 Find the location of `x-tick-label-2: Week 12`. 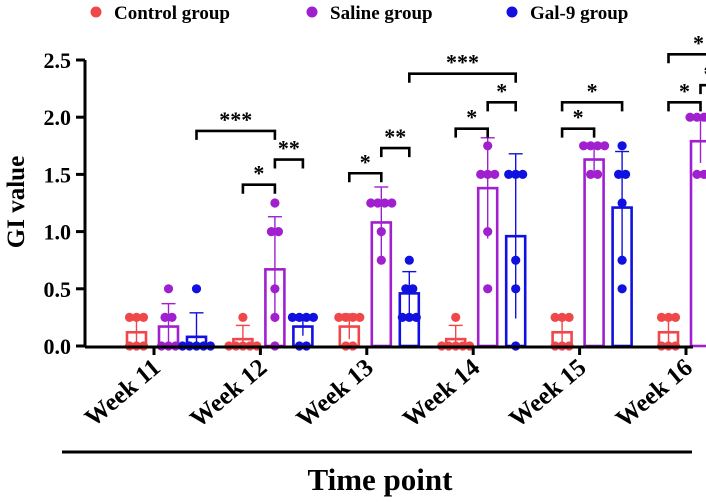

x-tick-label-2: Week 12 is located at coordinates (228, 393).